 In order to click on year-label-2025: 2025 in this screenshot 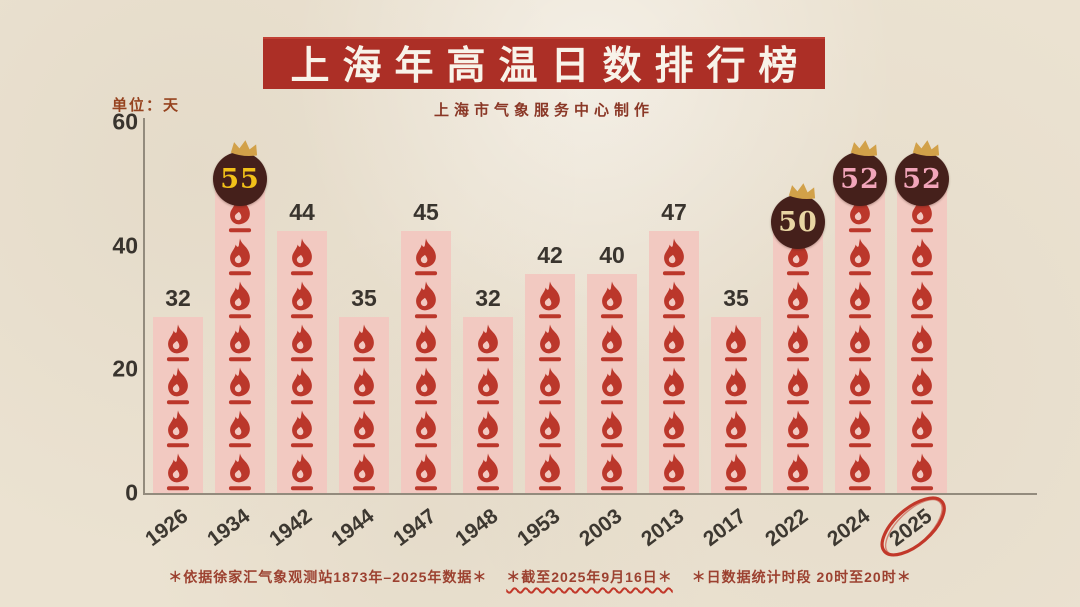, I will do `click(886, 526)`.